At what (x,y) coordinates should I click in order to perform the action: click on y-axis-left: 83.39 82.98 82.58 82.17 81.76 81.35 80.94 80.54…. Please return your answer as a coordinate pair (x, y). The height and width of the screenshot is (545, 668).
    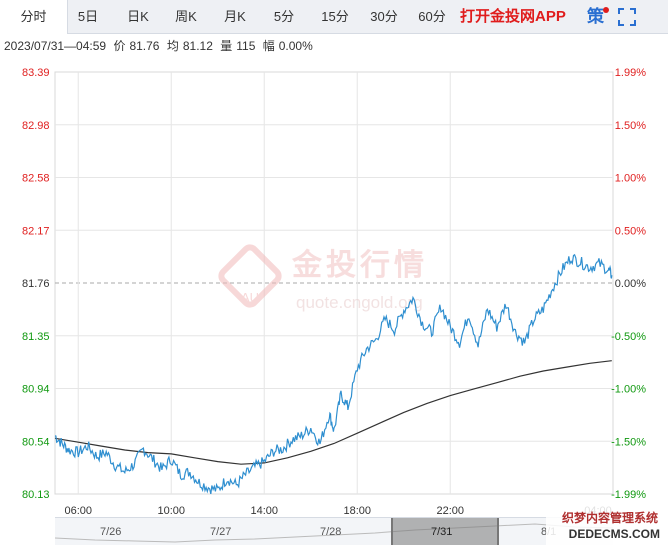
    Looking at the image, I should click on (36, 284).